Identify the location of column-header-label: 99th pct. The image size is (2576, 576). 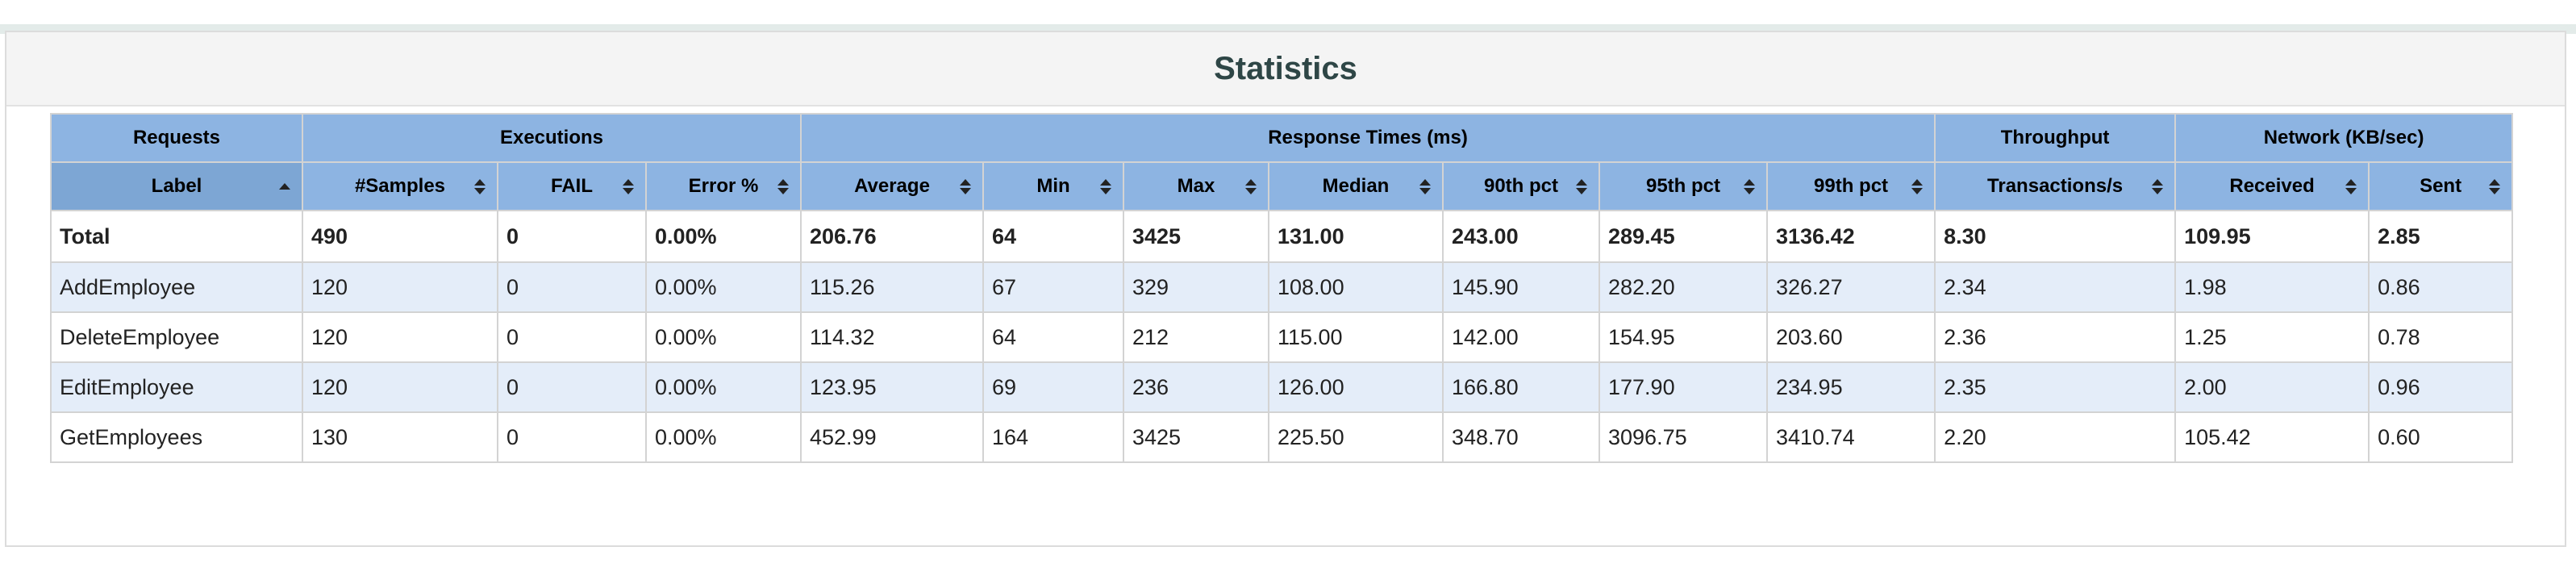
(1851, 186).